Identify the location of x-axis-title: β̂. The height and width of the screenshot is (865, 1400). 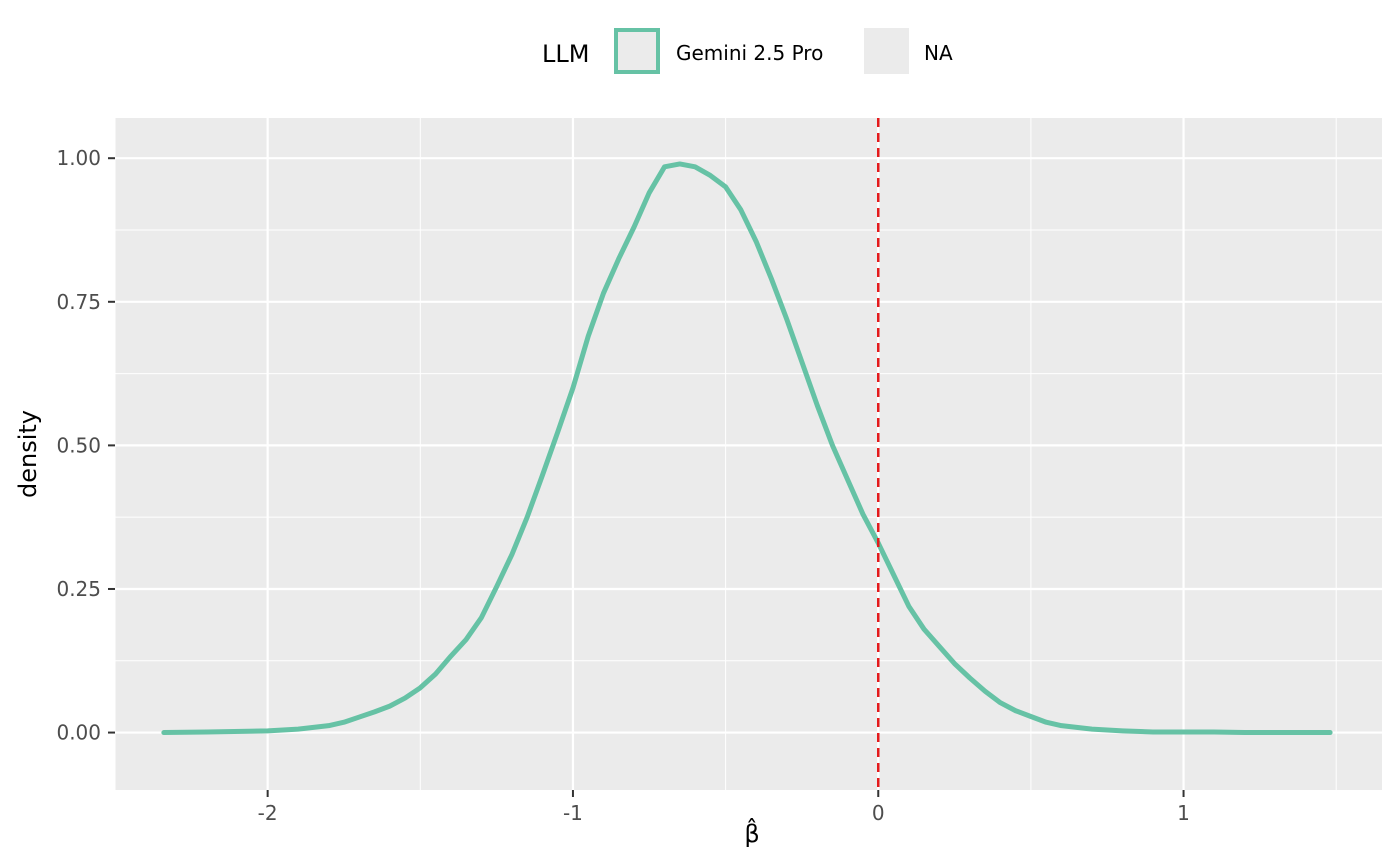
(751, 833).